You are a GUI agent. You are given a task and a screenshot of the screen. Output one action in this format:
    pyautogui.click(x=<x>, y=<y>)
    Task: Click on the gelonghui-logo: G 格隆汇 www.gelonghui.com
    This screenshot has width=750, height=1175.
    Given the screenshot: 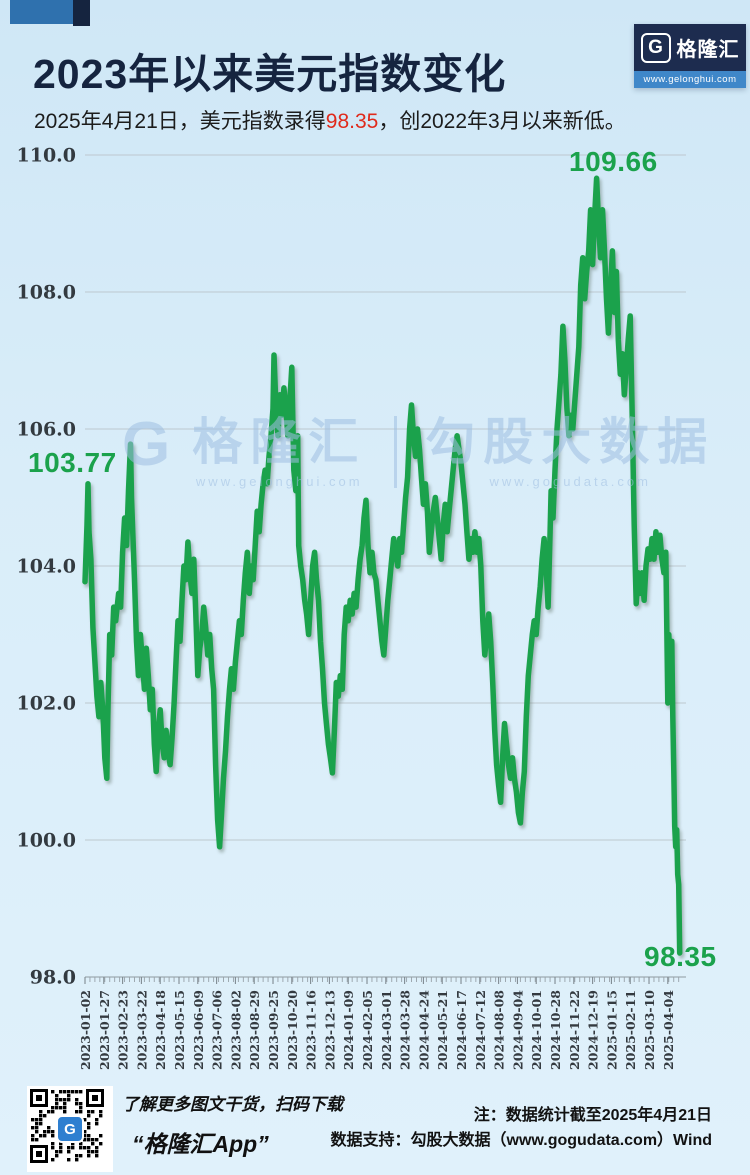 What is the action you would take?
    pyautogui.click(x=690, y=56)
    